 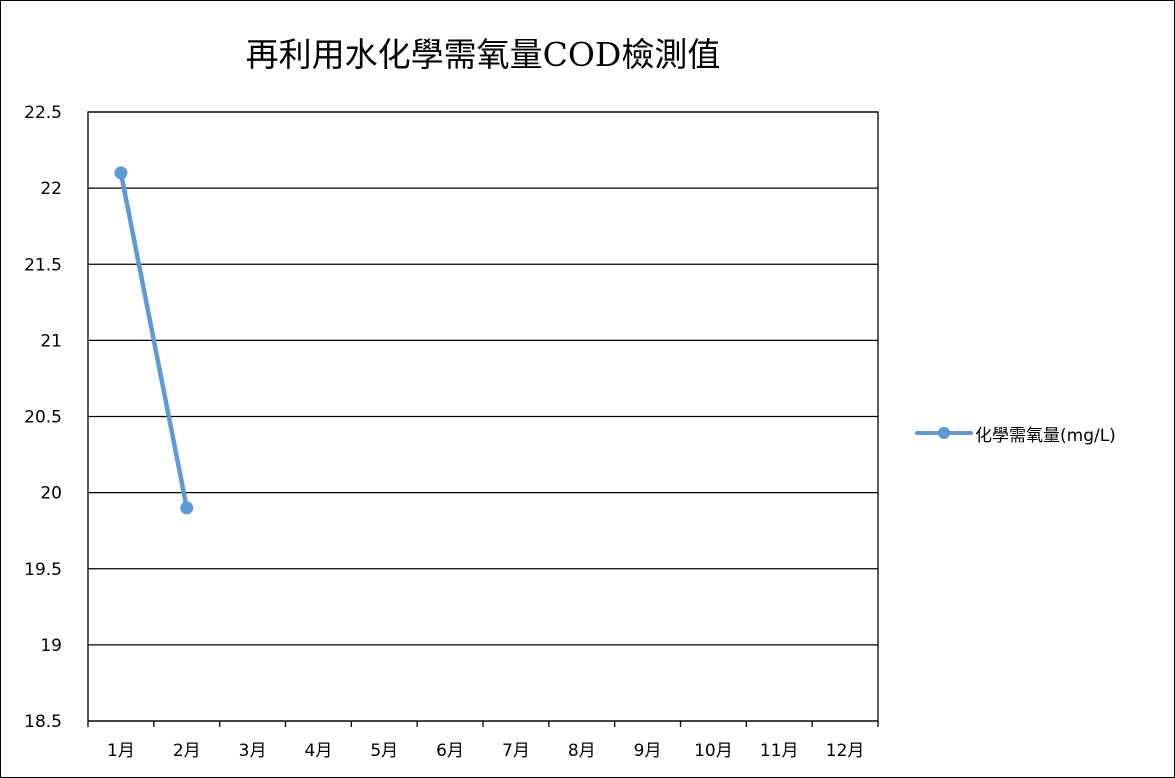 What do you see at coordinates (43, 722) in the screenshot?
I see `y-tick-label: 18.5` at bounding box center [43, 722].